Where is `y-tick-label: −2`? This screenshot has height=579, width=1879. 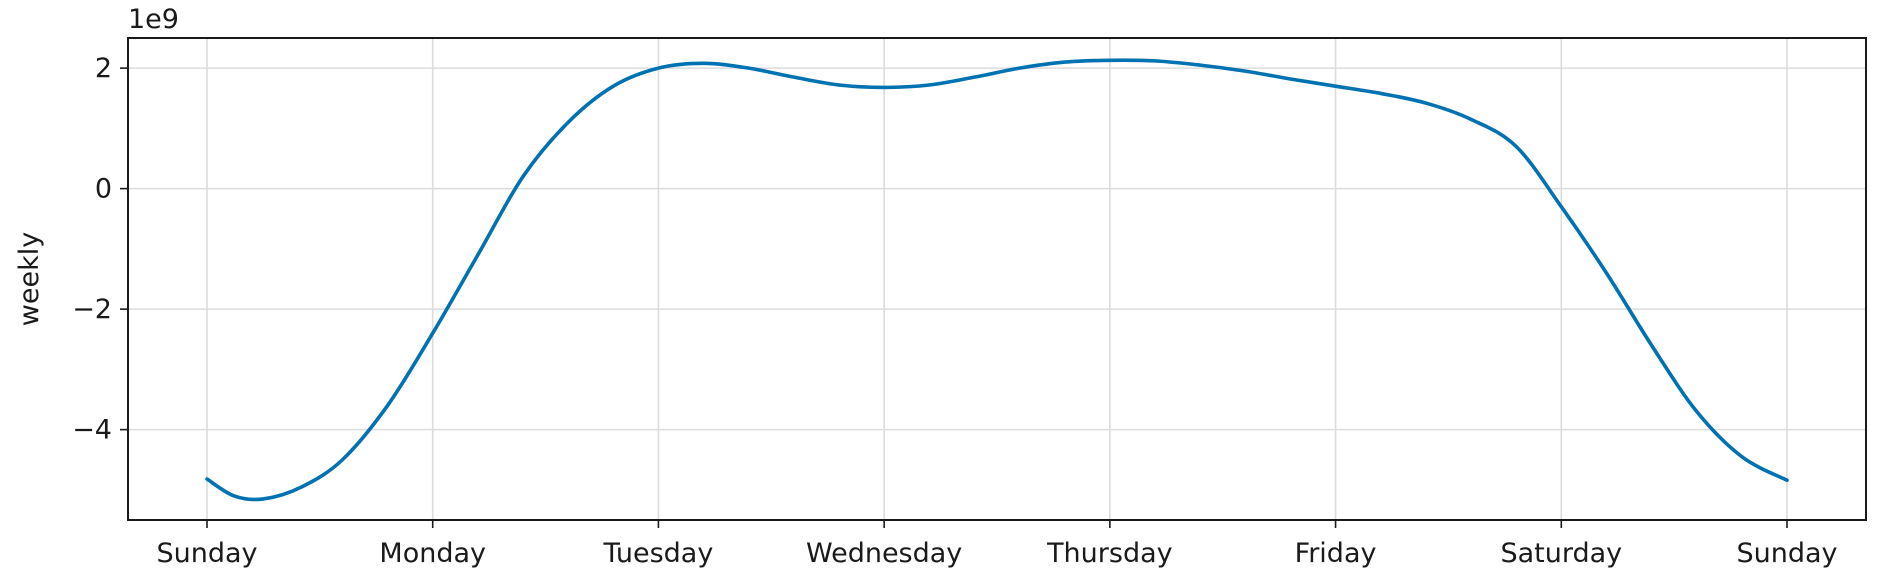 y-tick-label: −2 is located at coordinates (92, 309).